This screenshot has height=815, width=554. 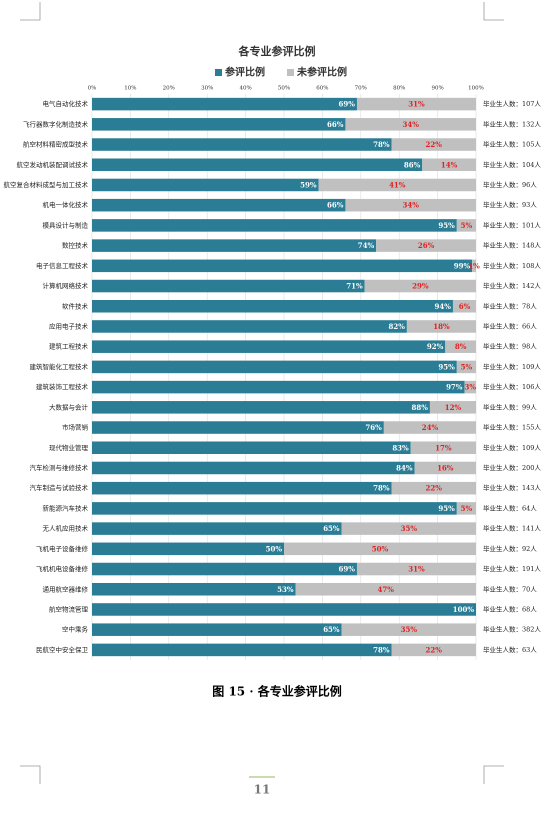 I want to click on value-label: 35%, so click(x=409, y=528).